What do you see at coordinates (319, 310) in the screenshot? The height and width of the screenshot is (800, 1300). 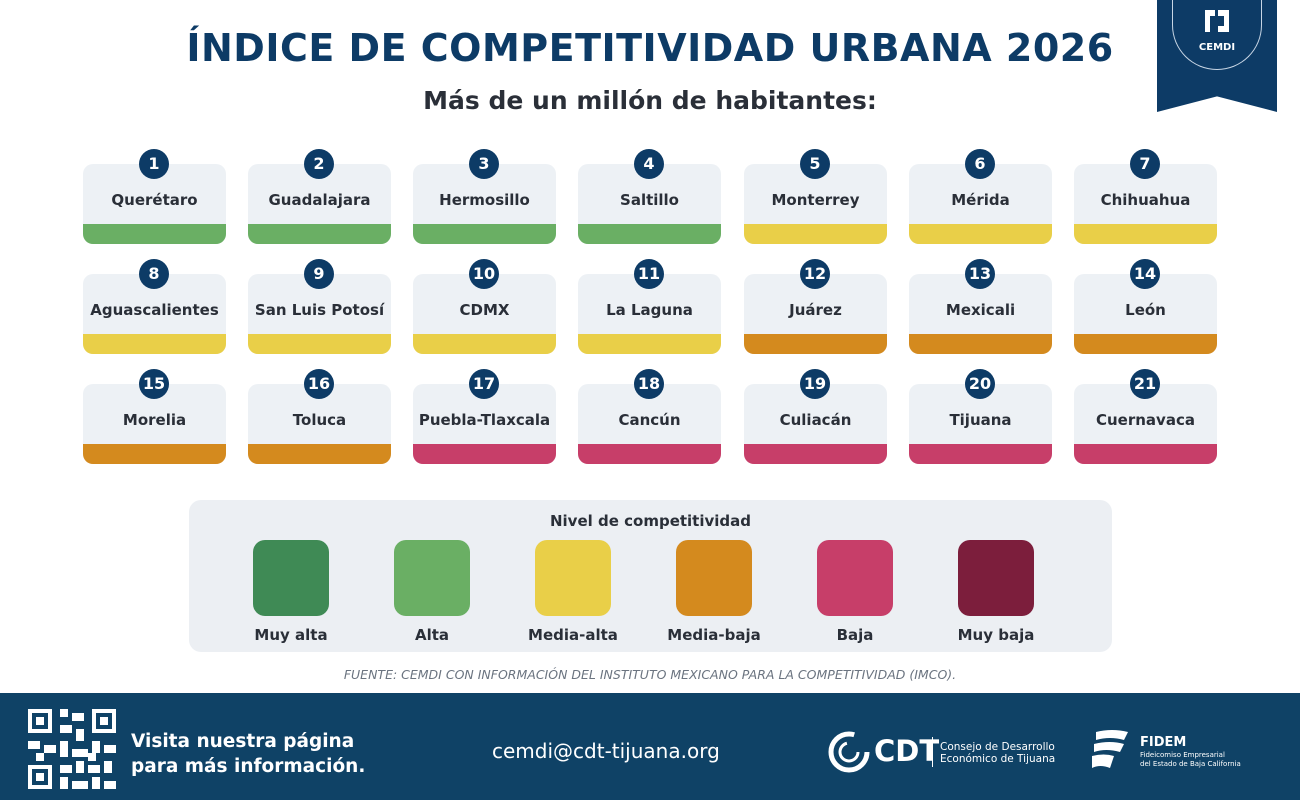 I see `city-name: San Luis Potosí` at bounding box center [319, 310].